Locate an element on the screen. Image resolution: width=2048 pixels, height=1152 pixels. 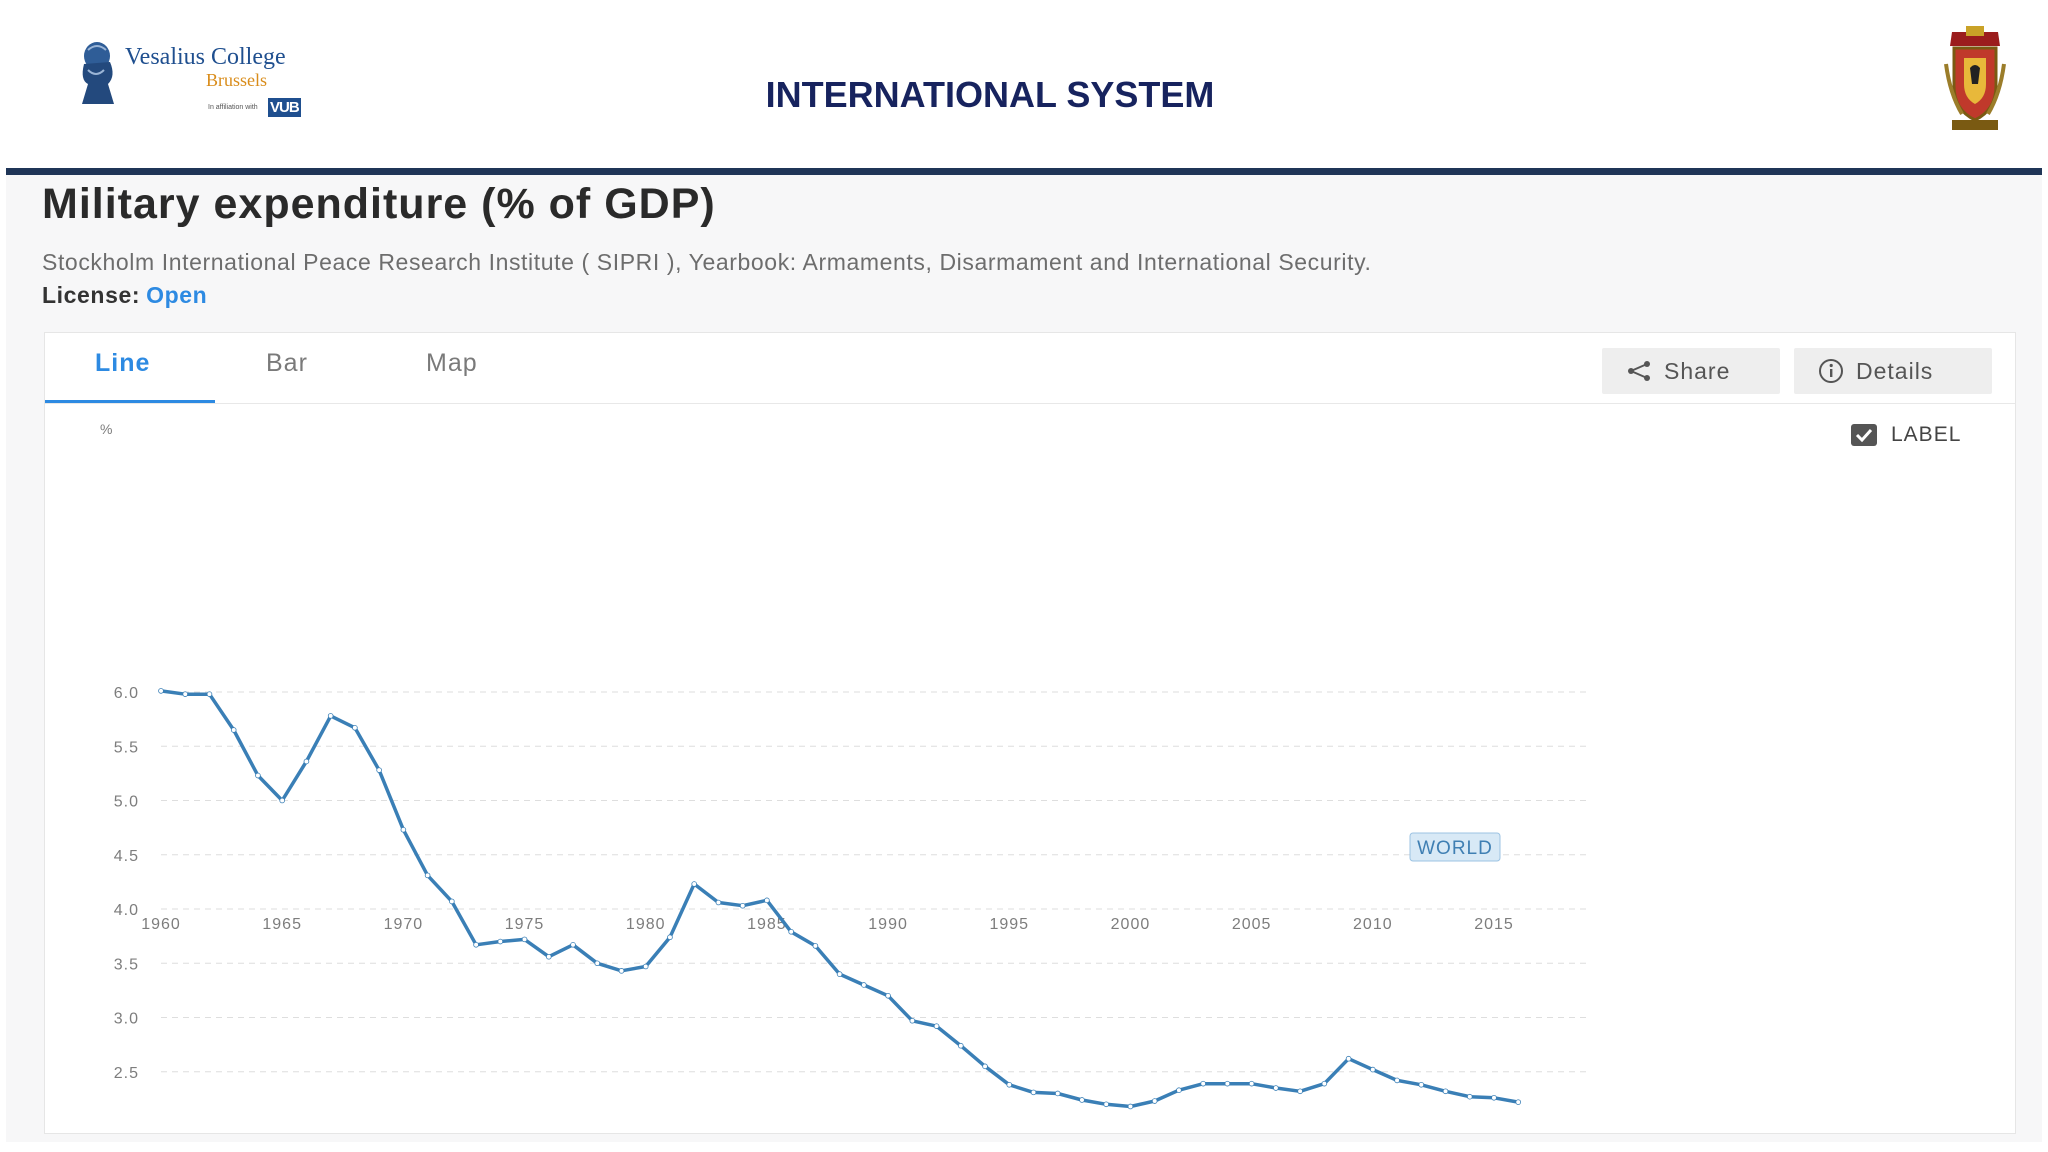
details-button: Details is located at coordinates (1893, 371).